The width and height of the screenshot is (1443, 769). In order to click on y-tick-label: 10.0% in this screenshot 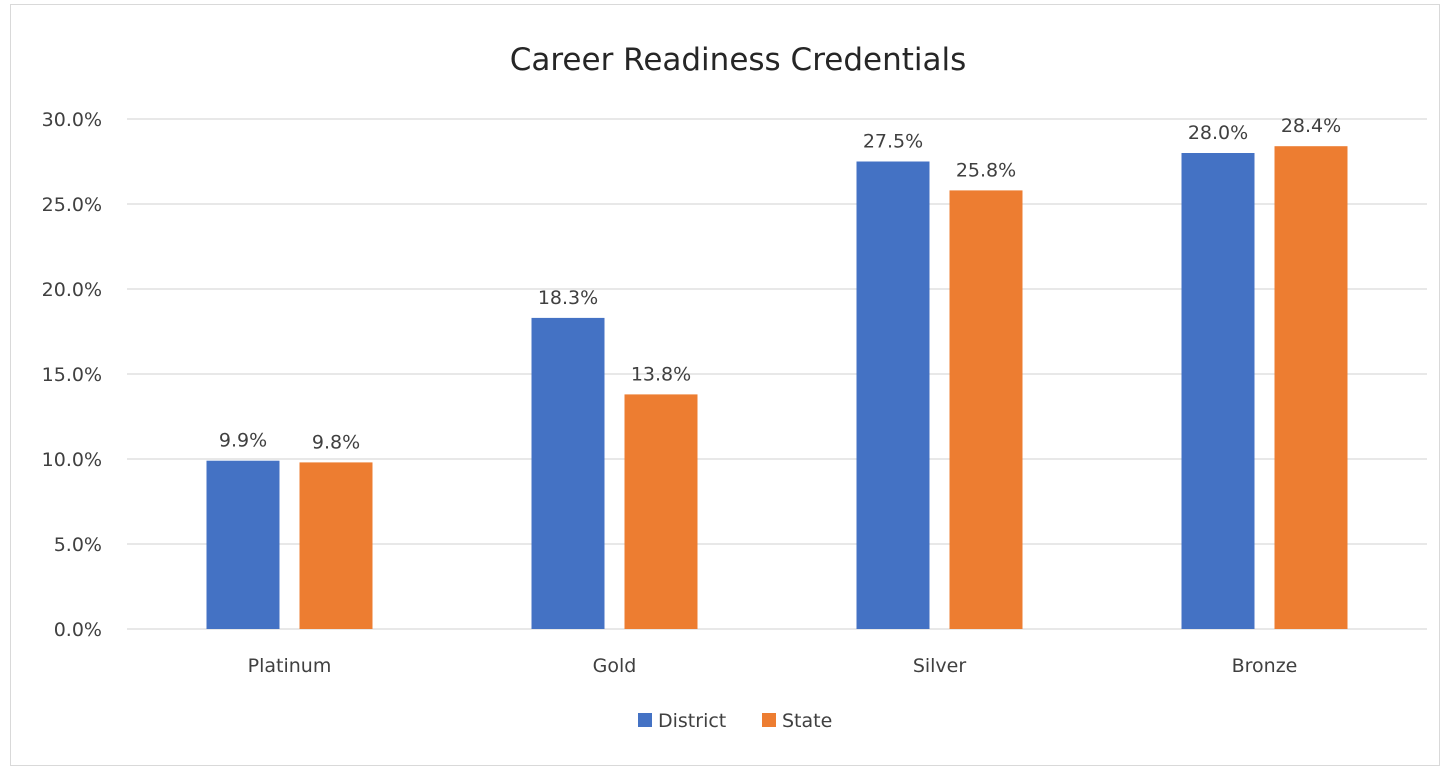, I will do `click(72, 460)`.